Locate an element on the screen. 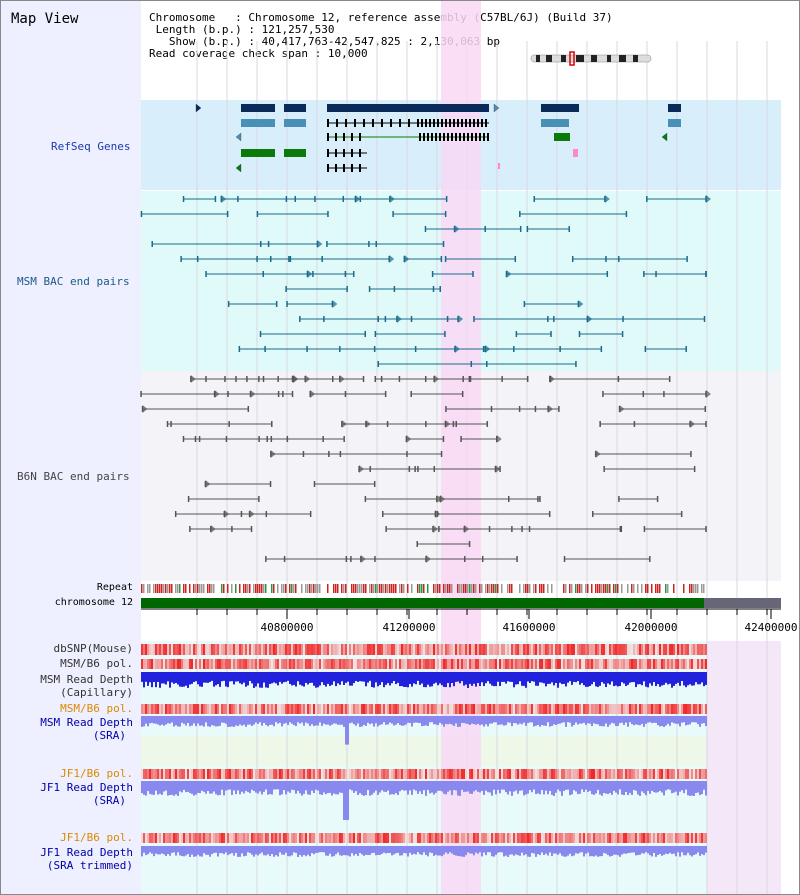  gene-exon is located at coordinates (424, 137).